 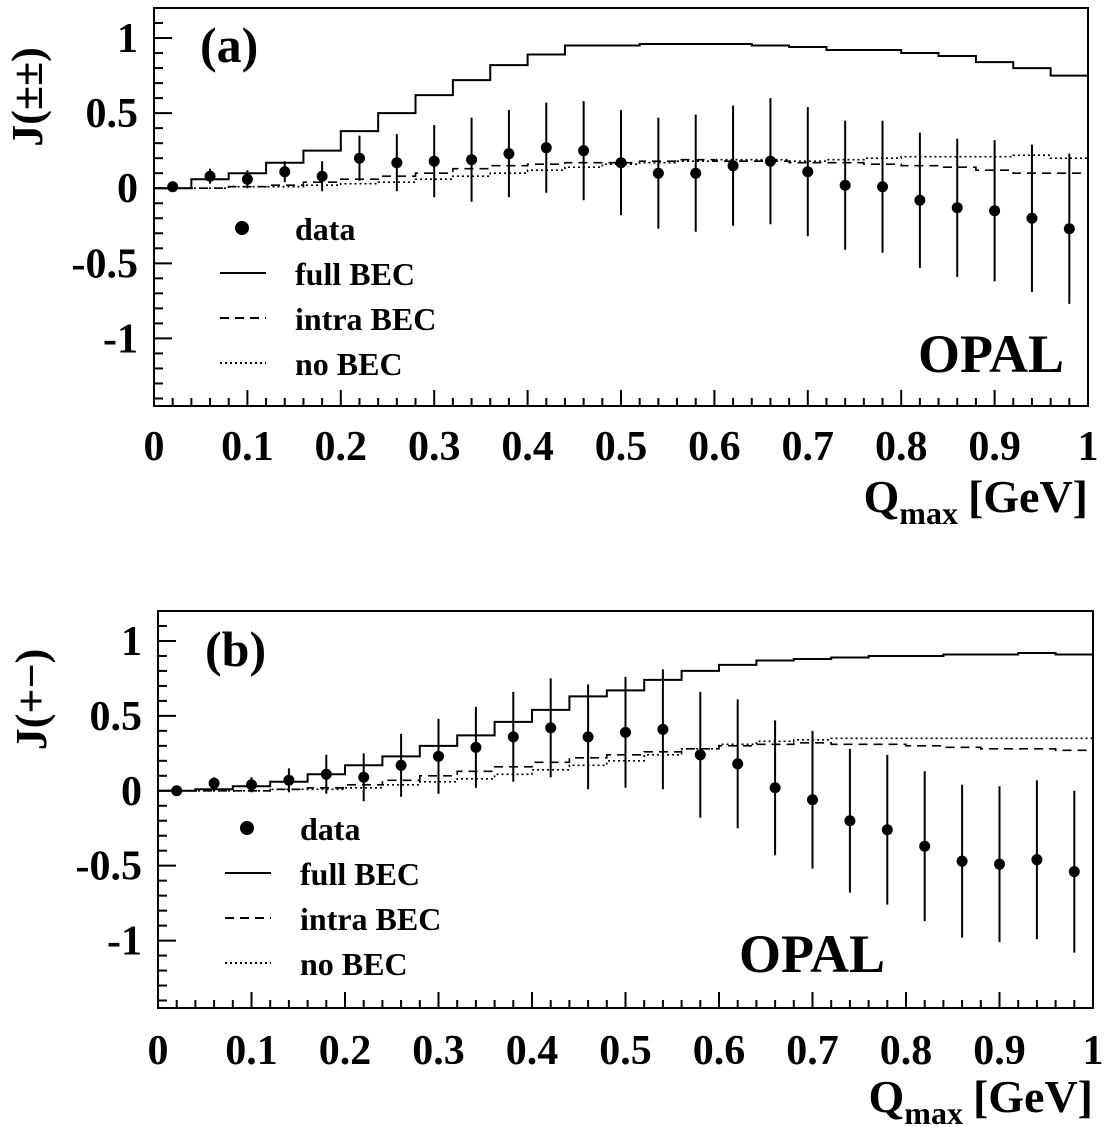 I want to click on panel-label: (b), so click(x=235, y=649).